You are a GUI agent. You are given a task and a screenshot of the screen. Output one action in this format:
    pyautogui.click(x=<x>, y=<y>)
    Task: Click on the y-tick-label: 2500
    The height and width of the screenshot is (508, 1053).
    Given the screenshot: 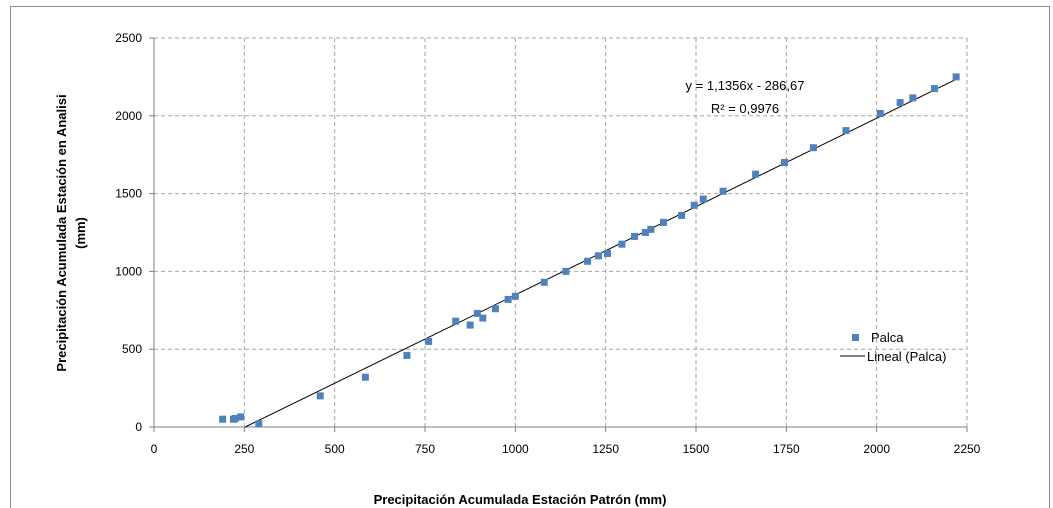 What is the action you would take?
    pyautogui.click(x=128, y=38)
    